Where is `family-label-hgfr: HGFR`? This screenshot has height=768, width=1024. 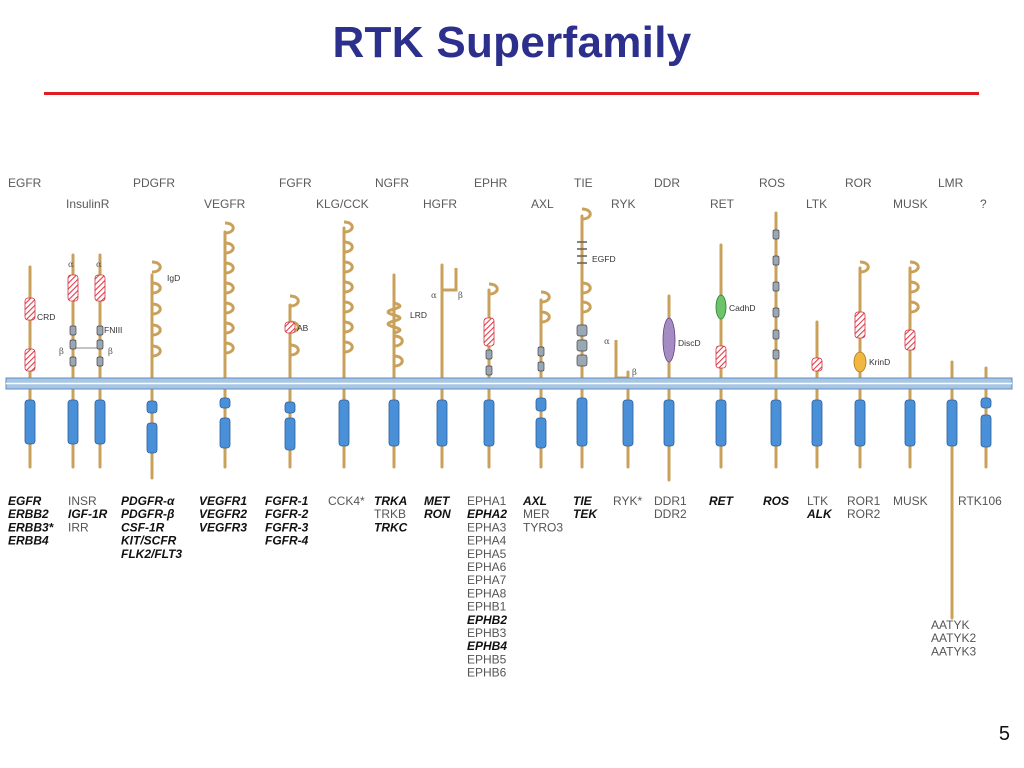
family-label-hgfr: HGFR is located at coordinates (440, 204).